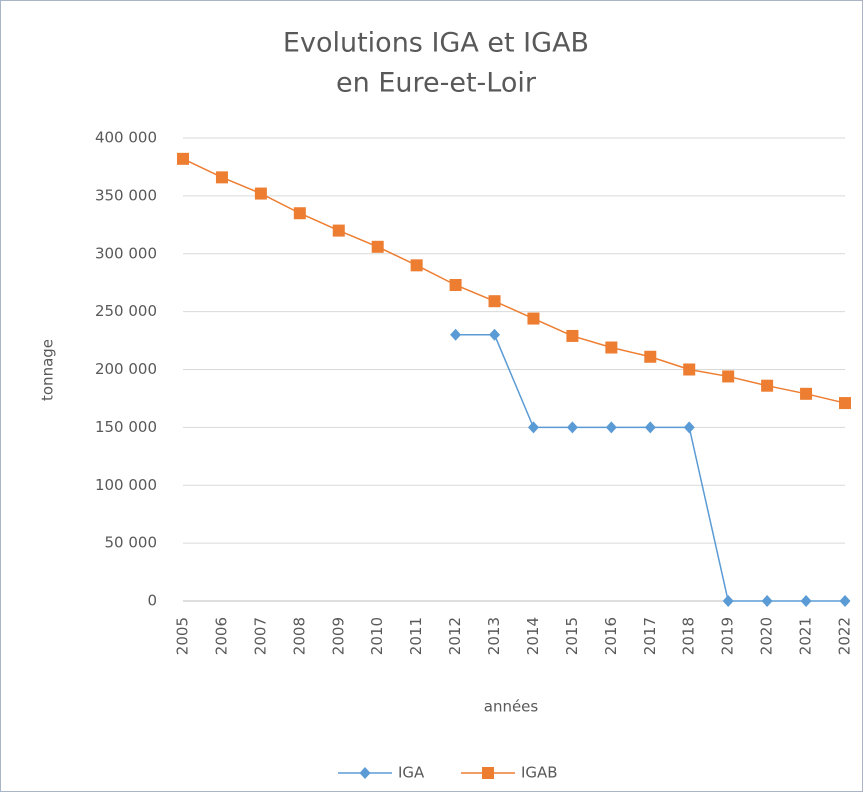 The image size is (863, 792). Describe the element at coordinates (126, 138) in the screenshot. I see `y-tick-label: 400 000` at that location.